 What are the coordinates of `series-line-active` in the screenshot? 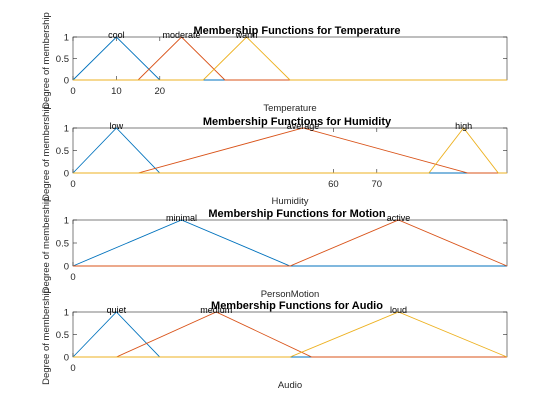 It's located at (290, 243).